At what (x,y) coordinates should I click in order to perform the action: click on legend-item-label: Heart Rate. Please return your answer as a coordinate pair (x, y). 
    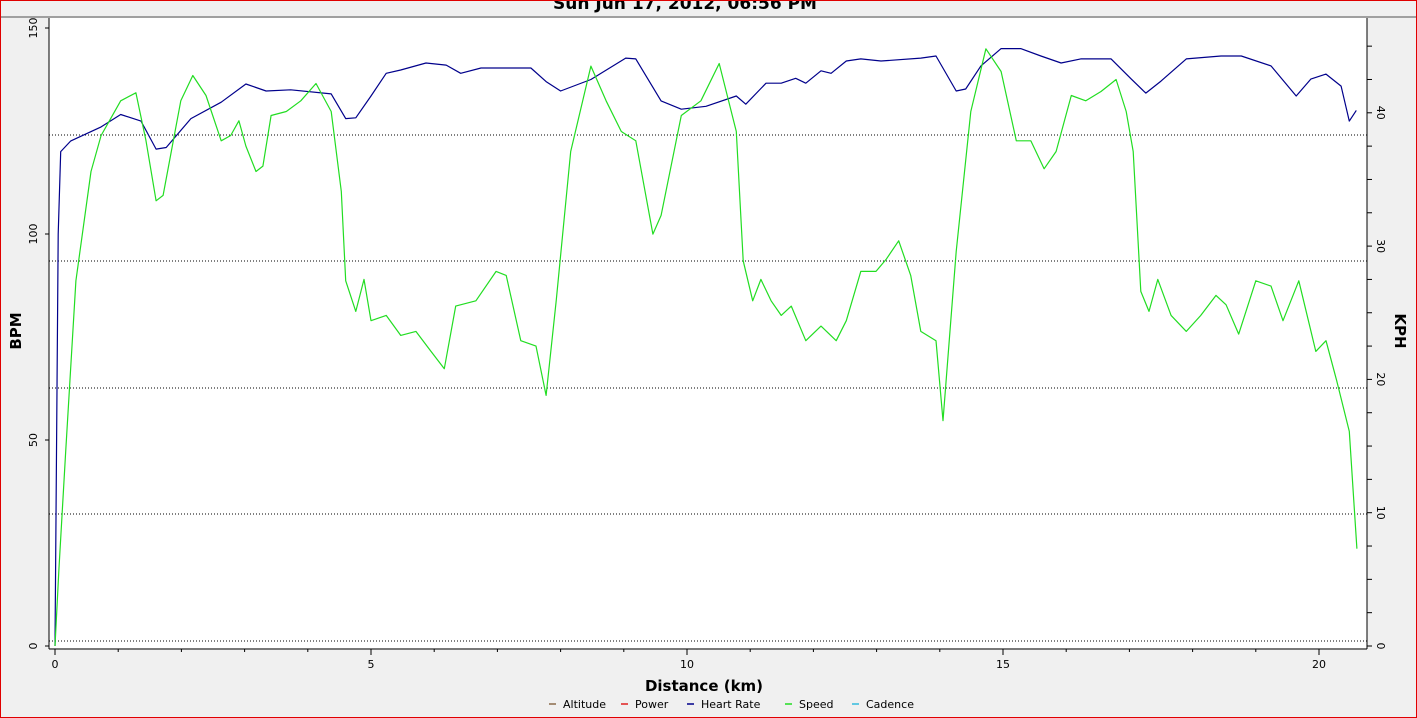
    Looking at the image, I should click on (731, 704).